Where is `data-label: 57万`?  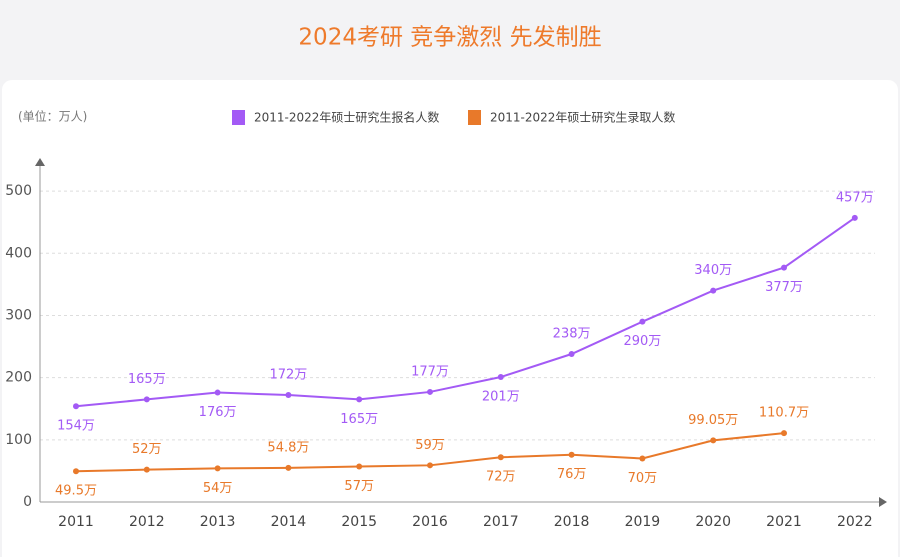
data-label: 57万 is located at coordinates (359, 486).